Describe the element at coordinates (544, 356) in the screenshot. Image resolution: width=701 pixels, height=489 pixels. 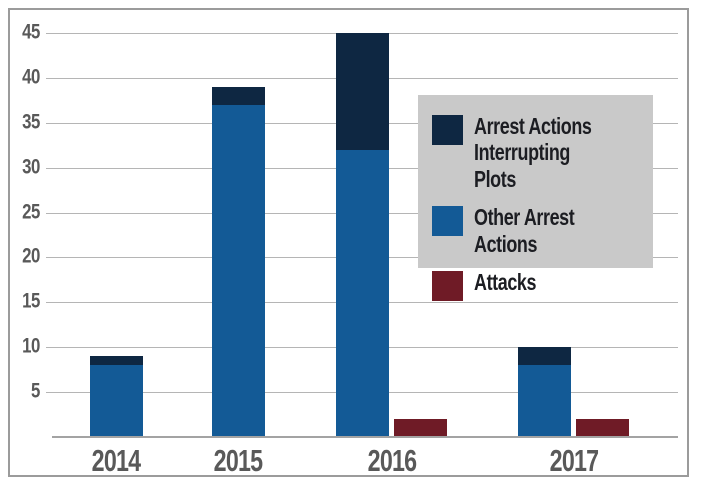
I see `bar-segment-2017-arrest-actions-interrupting-plots` at that location.